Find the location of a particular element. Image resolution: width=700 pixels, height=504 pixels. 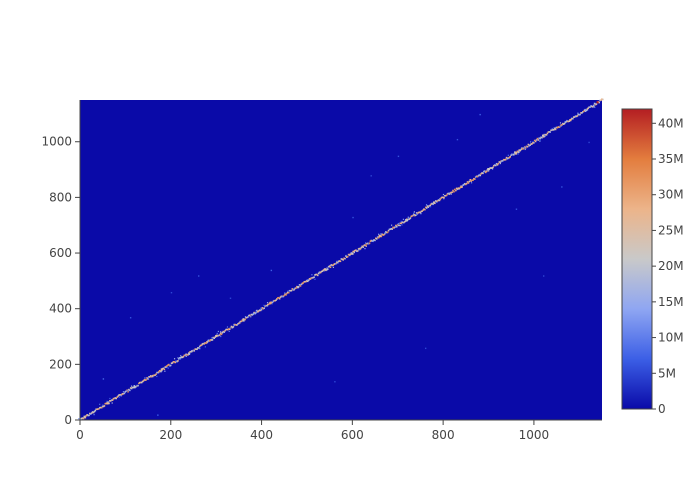

y-tick-label: 800 is located at coordinates (60, 197).